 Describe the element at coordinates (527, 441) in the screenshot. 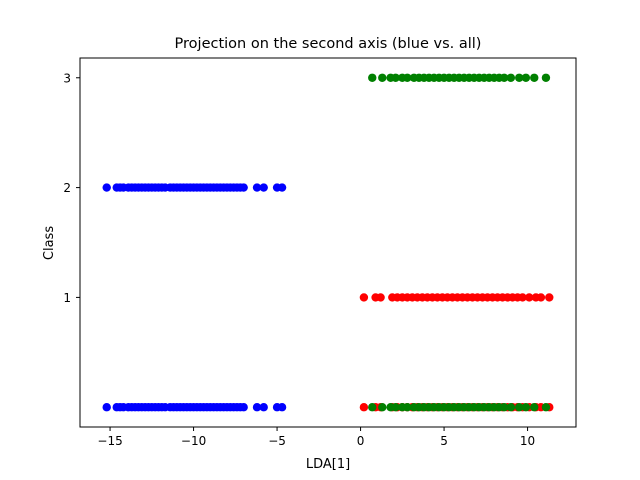

I see `x-tick-label-5: 10` at that location.